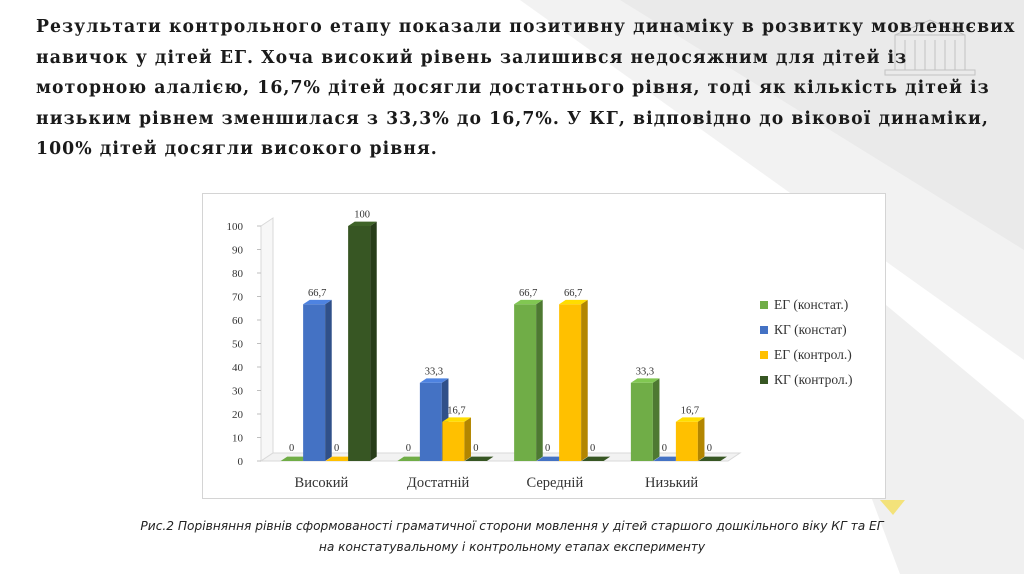 The height and width of the screenshot is (574, 1024). I want to click on y-tick-label: 100, so click(235, 227).